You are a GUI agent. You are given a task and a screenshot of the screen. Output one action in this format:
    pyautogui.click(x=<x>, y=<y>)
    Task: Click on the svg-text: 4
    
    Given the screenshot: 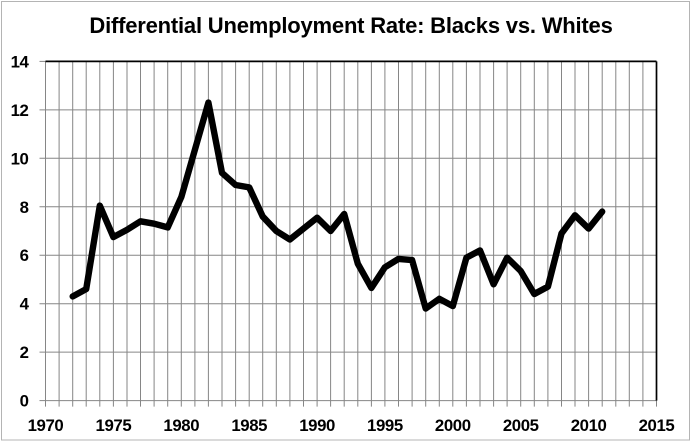 What is the action you would take?
    pyautogui.click(x=25, y=304)
    